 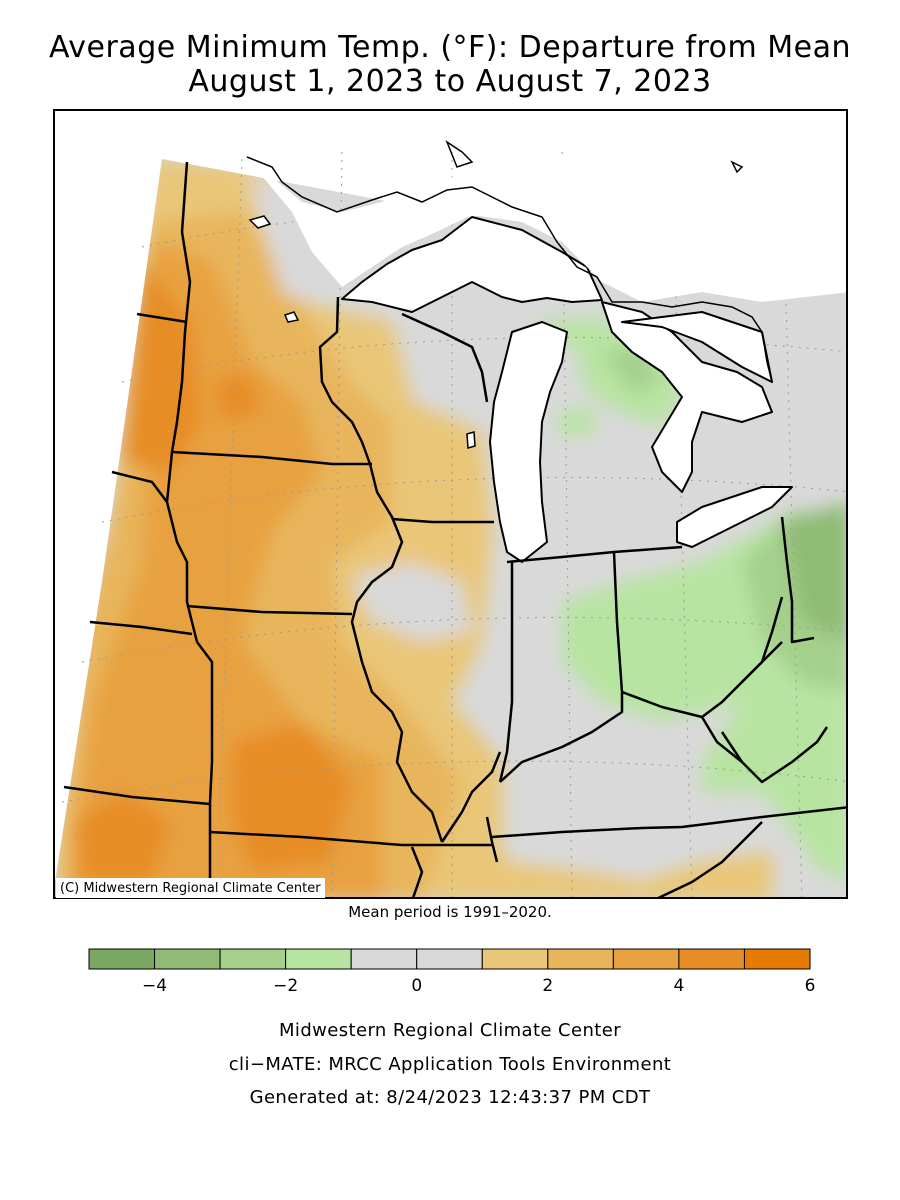 What do you see at coordinates (472, 264) in the screenshot?
I see `lake-superior` at bounding box center [472, 264].